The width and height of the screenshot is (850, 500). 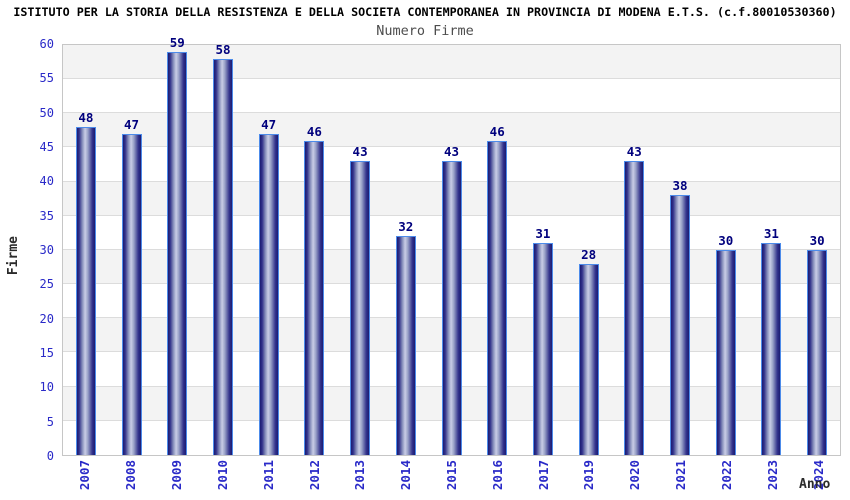 I want to click on x-tick-label: 2008, so click(x=131, y=475).